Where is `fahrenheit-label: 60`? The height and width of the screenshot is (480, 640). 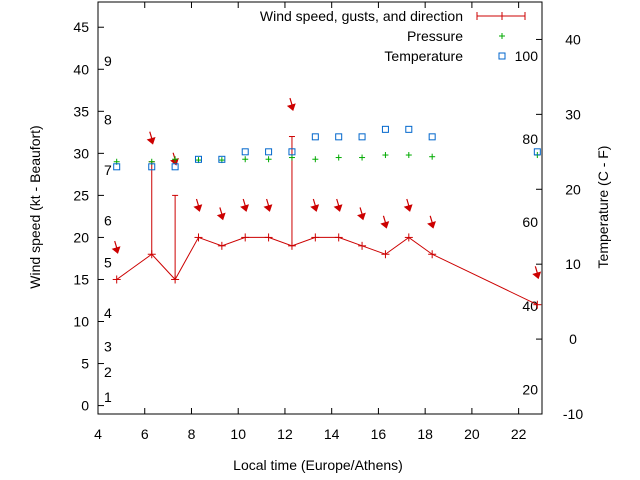
fahrenheit-label: 60 is located at coordinates (530, 222).